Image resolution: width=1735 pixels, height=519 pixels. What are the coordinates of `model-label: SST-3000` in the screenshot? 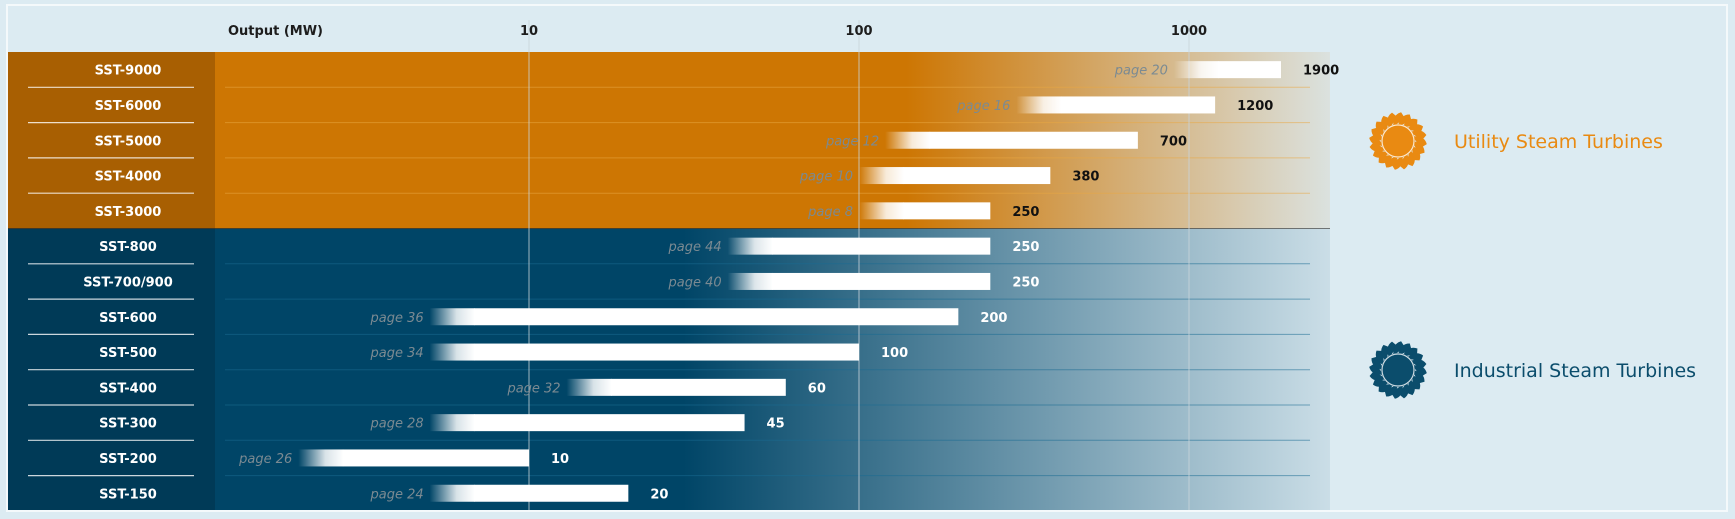 It's located at (128, 212).